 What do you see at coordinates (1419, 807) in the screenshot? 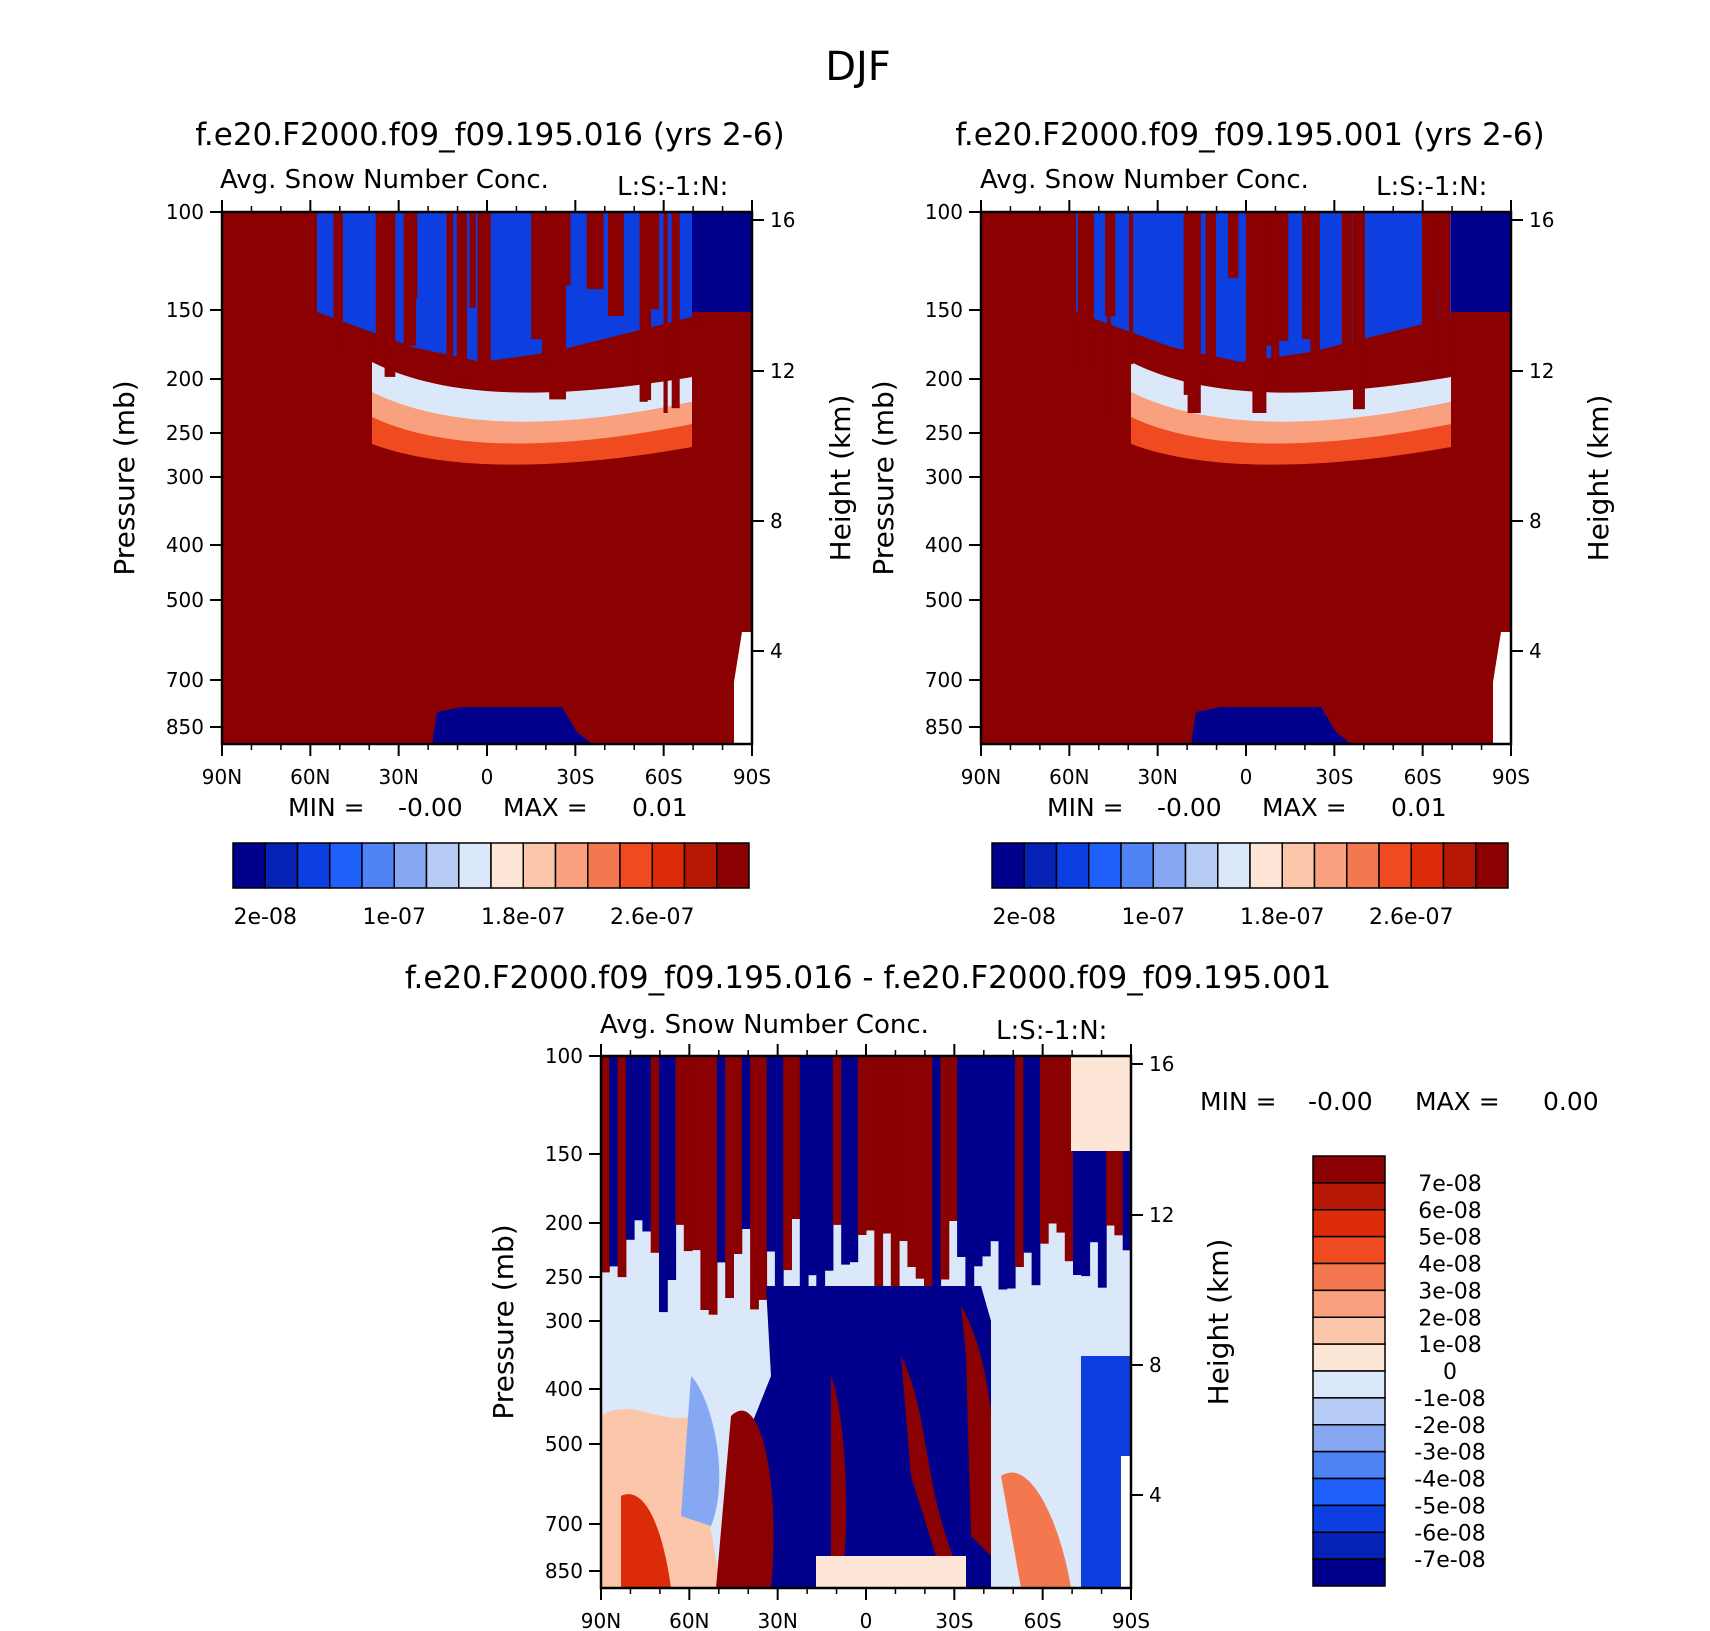
I see `panel-2-max-value: 0.01` at bounding box center [1419, 807].